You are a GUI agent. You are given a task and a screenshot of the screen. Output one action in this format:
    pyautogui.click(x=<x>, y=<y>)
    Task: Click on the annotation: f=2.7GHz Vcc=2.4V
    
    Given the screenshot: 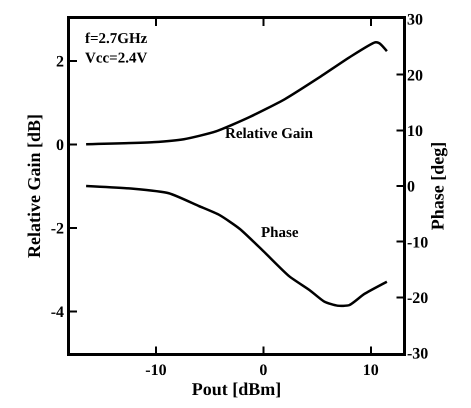 What is the action you would take?
    pyautogui.click(x=116, y=48)
    